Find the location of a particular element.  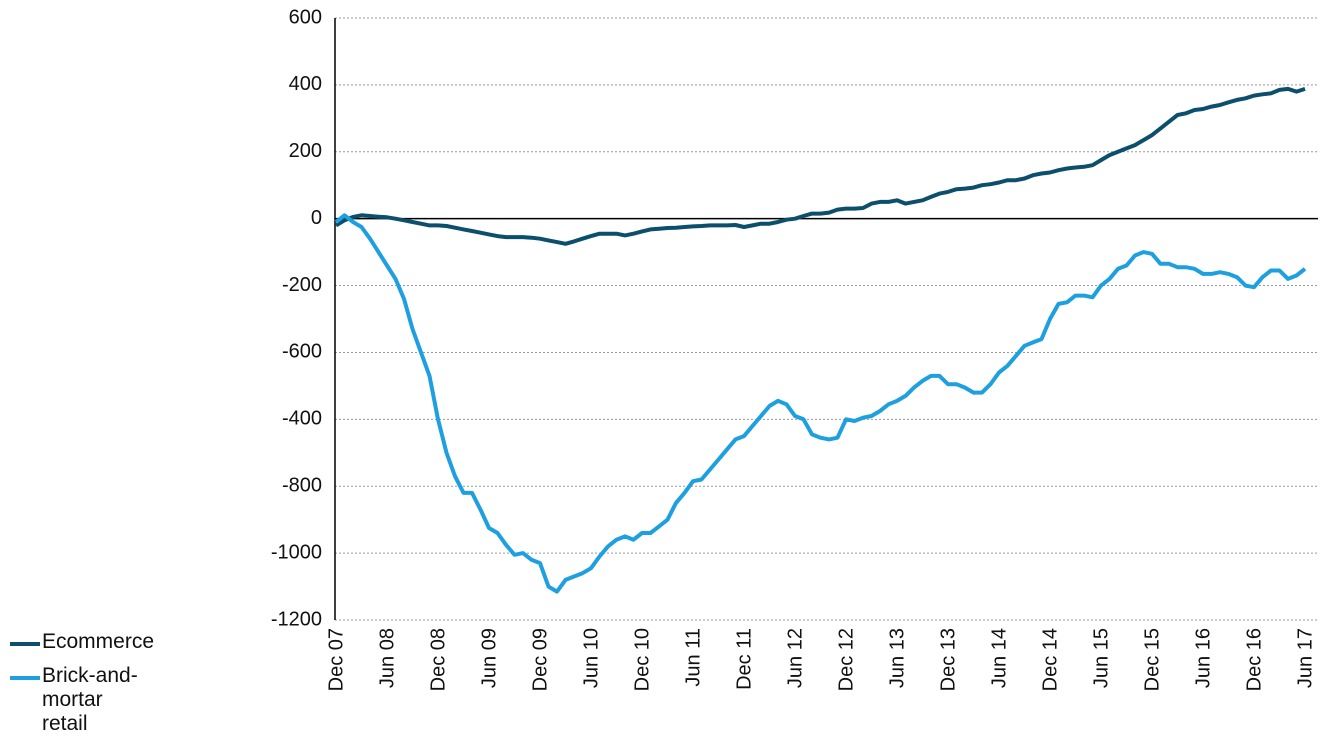

legend: Ecommerce Brick-and-mortar retail is located at coordinates (82, 688).